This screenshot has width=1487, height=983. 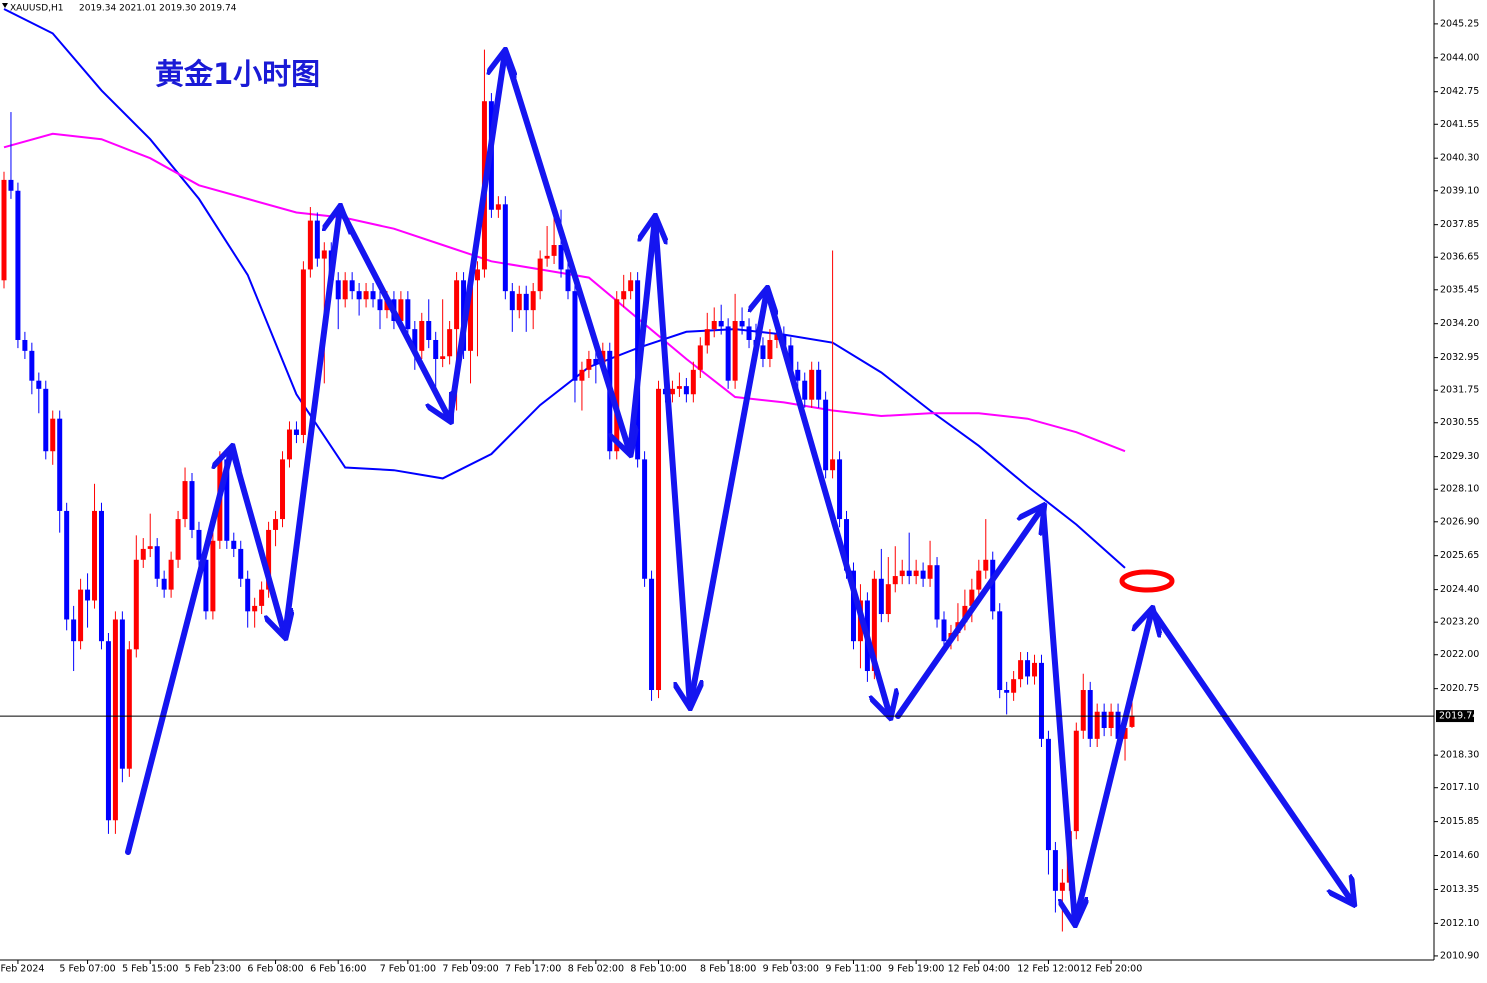 I want to click on x-tick-label: 12 Feb 04:00, so click(x=979, y=969).